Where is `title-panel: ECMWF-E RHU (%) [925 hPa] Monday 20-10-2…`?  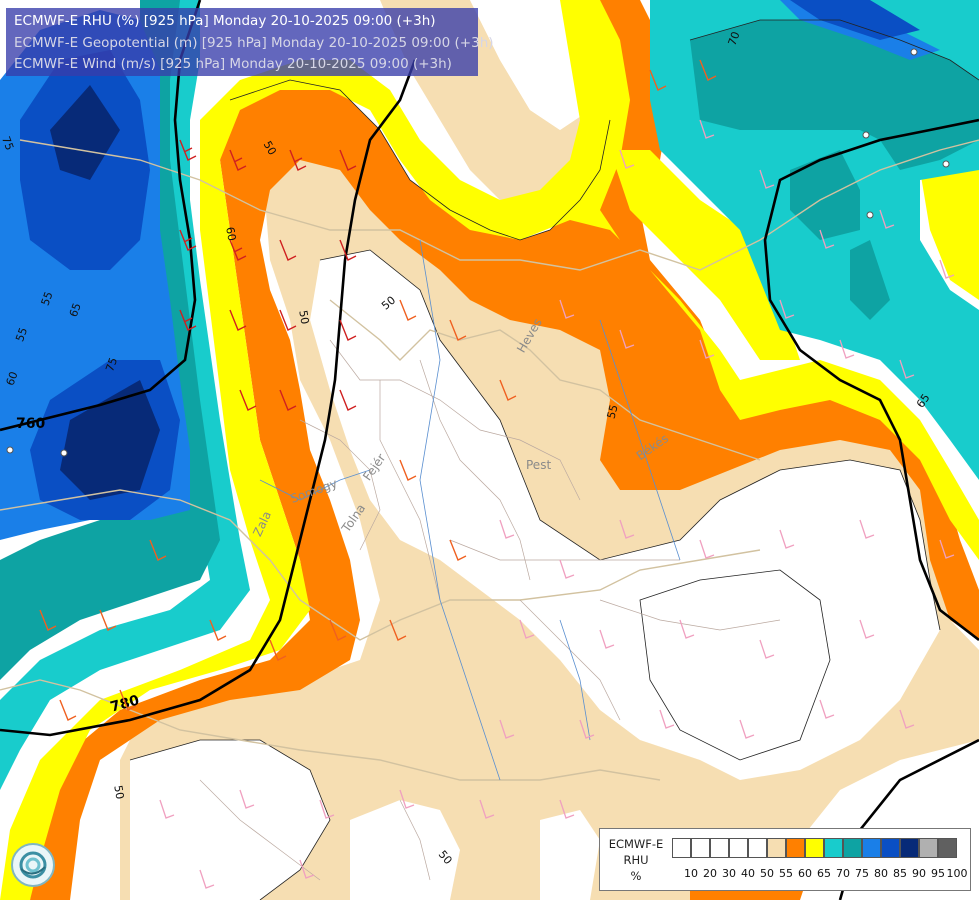 title-panel: ECMWF-E RHU (%) [925 hPa] Monday 20-10-2… is located at coordinates (250, 42).